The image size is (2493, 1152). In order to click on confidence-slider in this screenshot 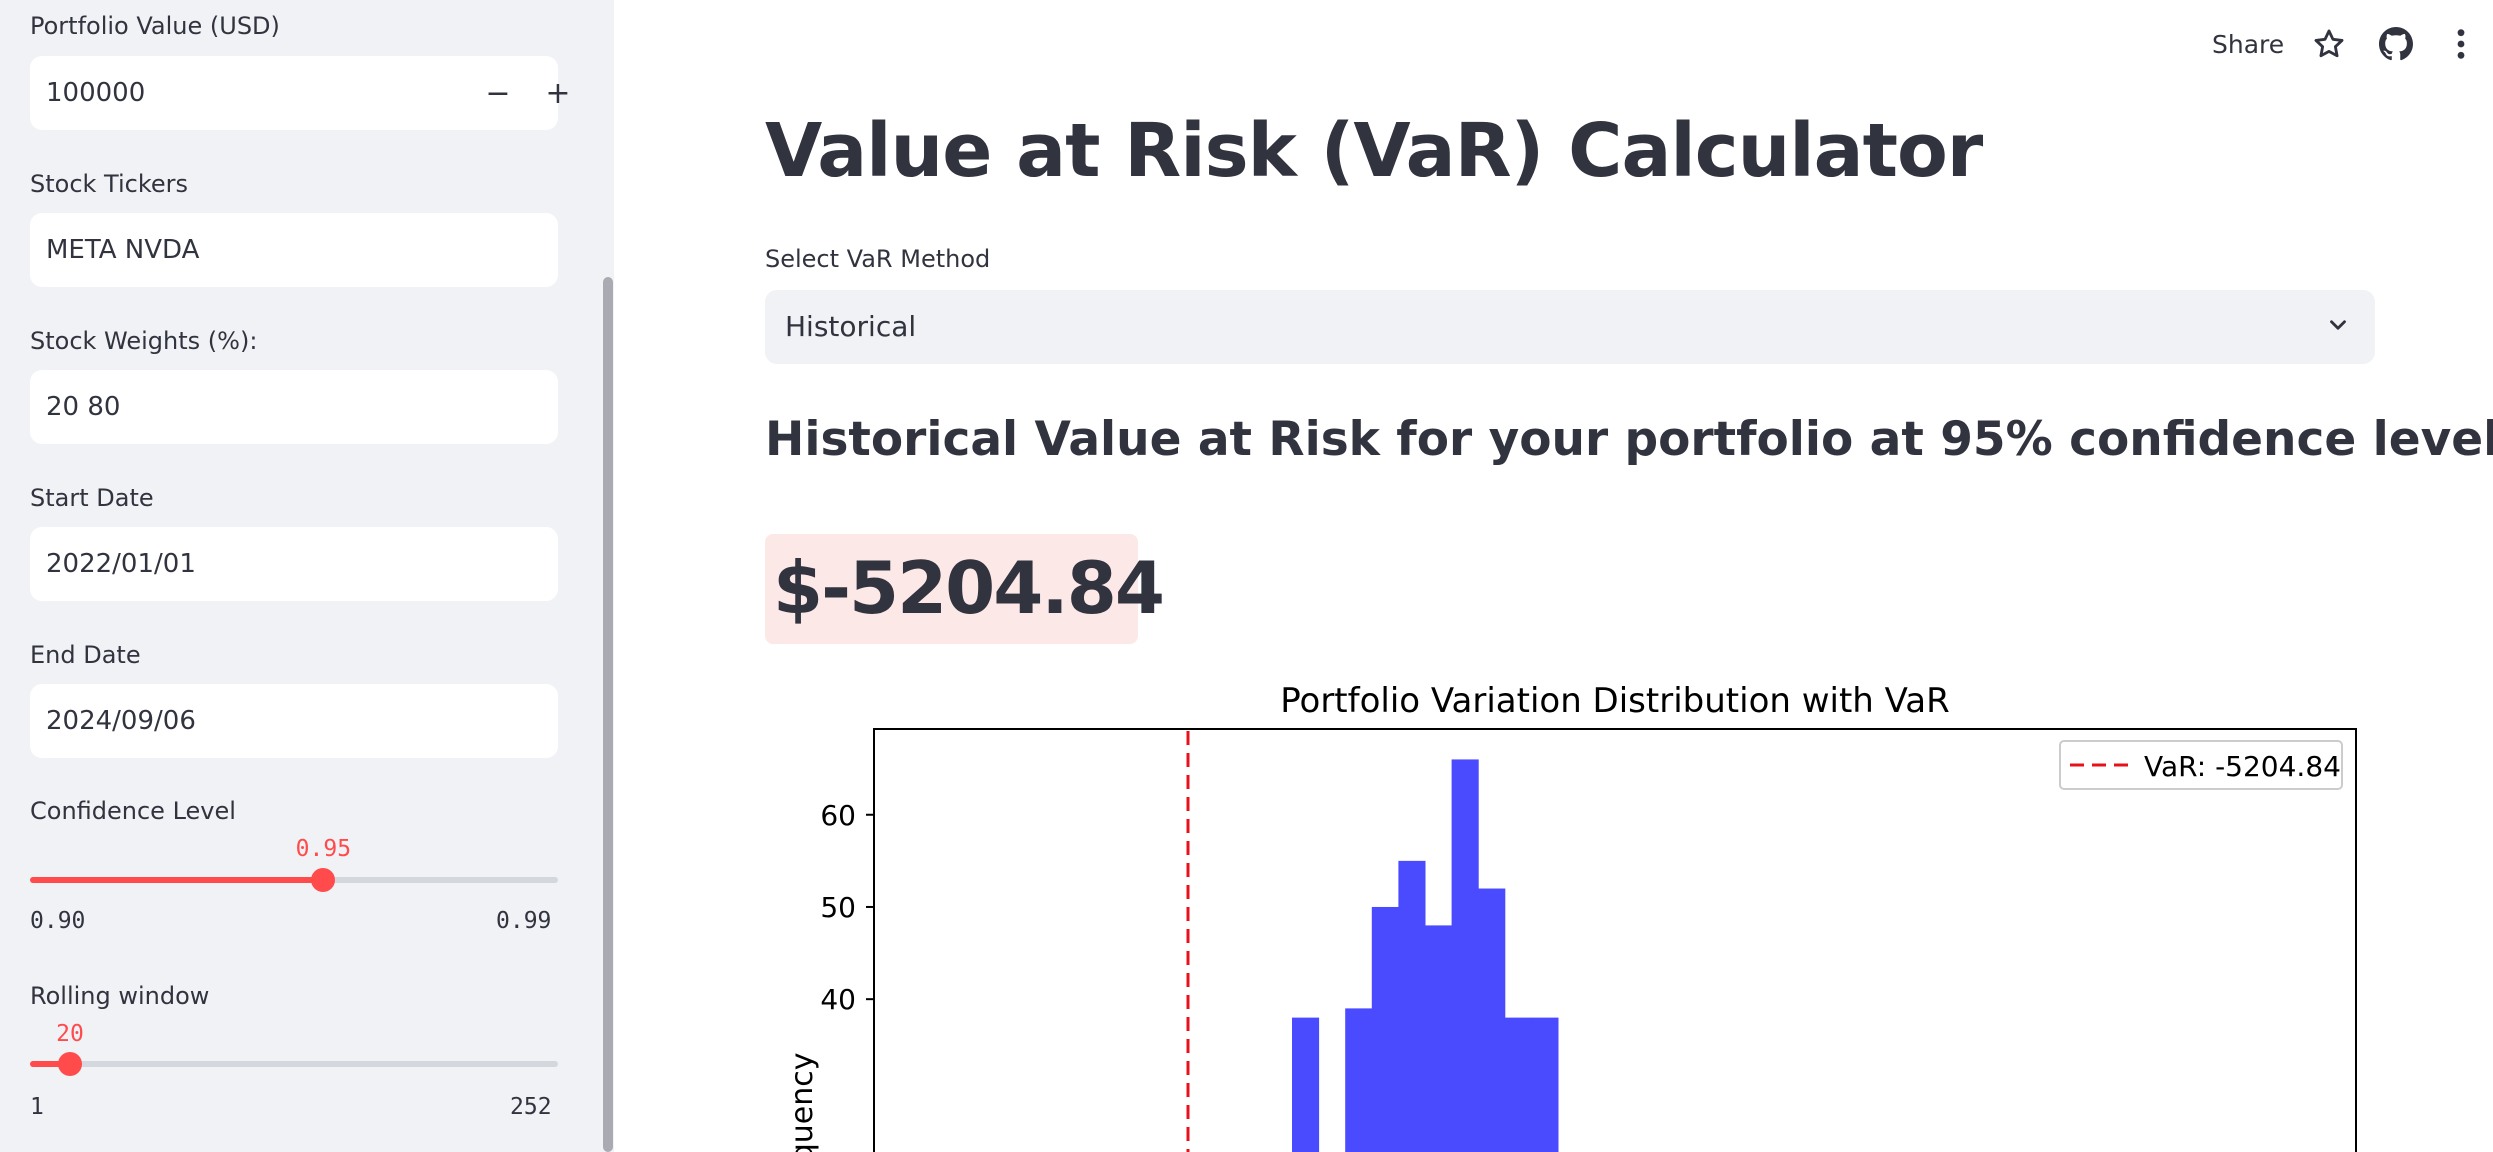, I will do `click(294, 880)`.